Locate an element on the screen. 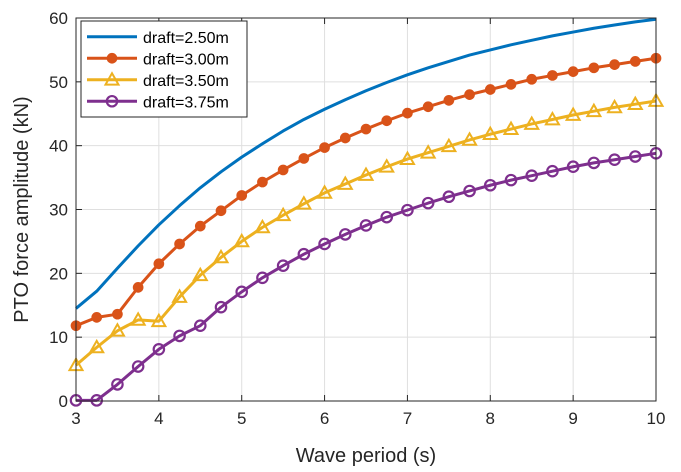 The width and height of the screenshot is (681, 472). y-axis-label: PTO force amplitude (kN) is located at coordinates (22, 209).